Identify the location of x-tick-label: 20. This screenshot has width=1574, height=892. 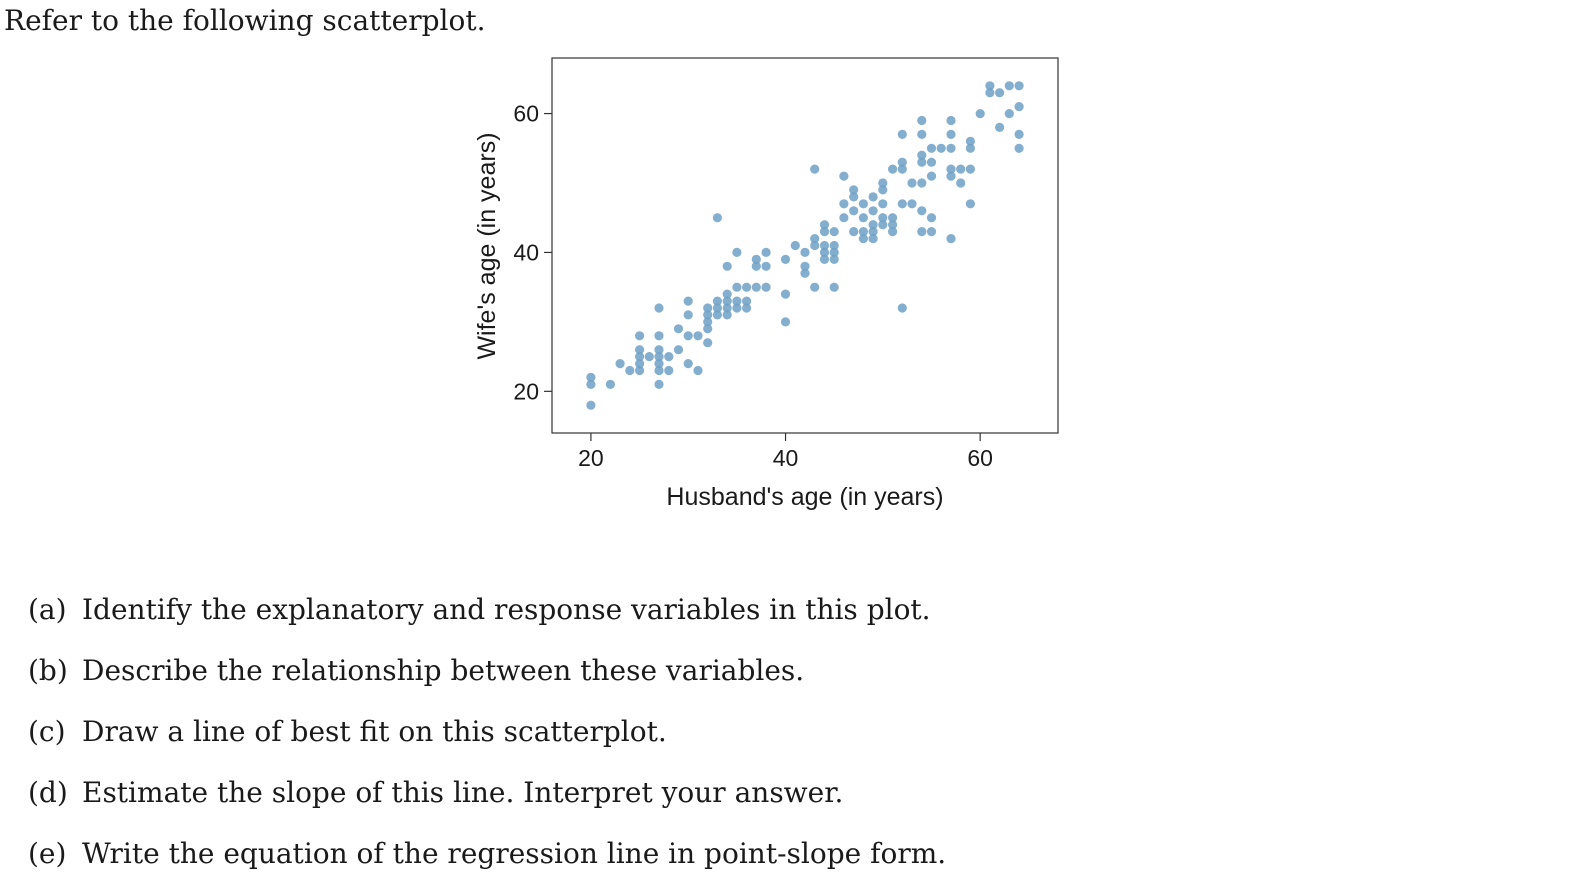
(591, 458).